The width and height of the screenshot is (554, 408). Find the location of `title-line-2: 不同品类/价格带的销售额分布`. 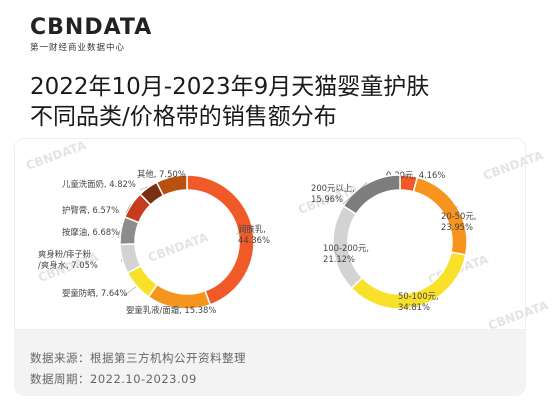

title-line-2: 不同品类/价格带的销售额分布 is located at coordinates (183, 117).